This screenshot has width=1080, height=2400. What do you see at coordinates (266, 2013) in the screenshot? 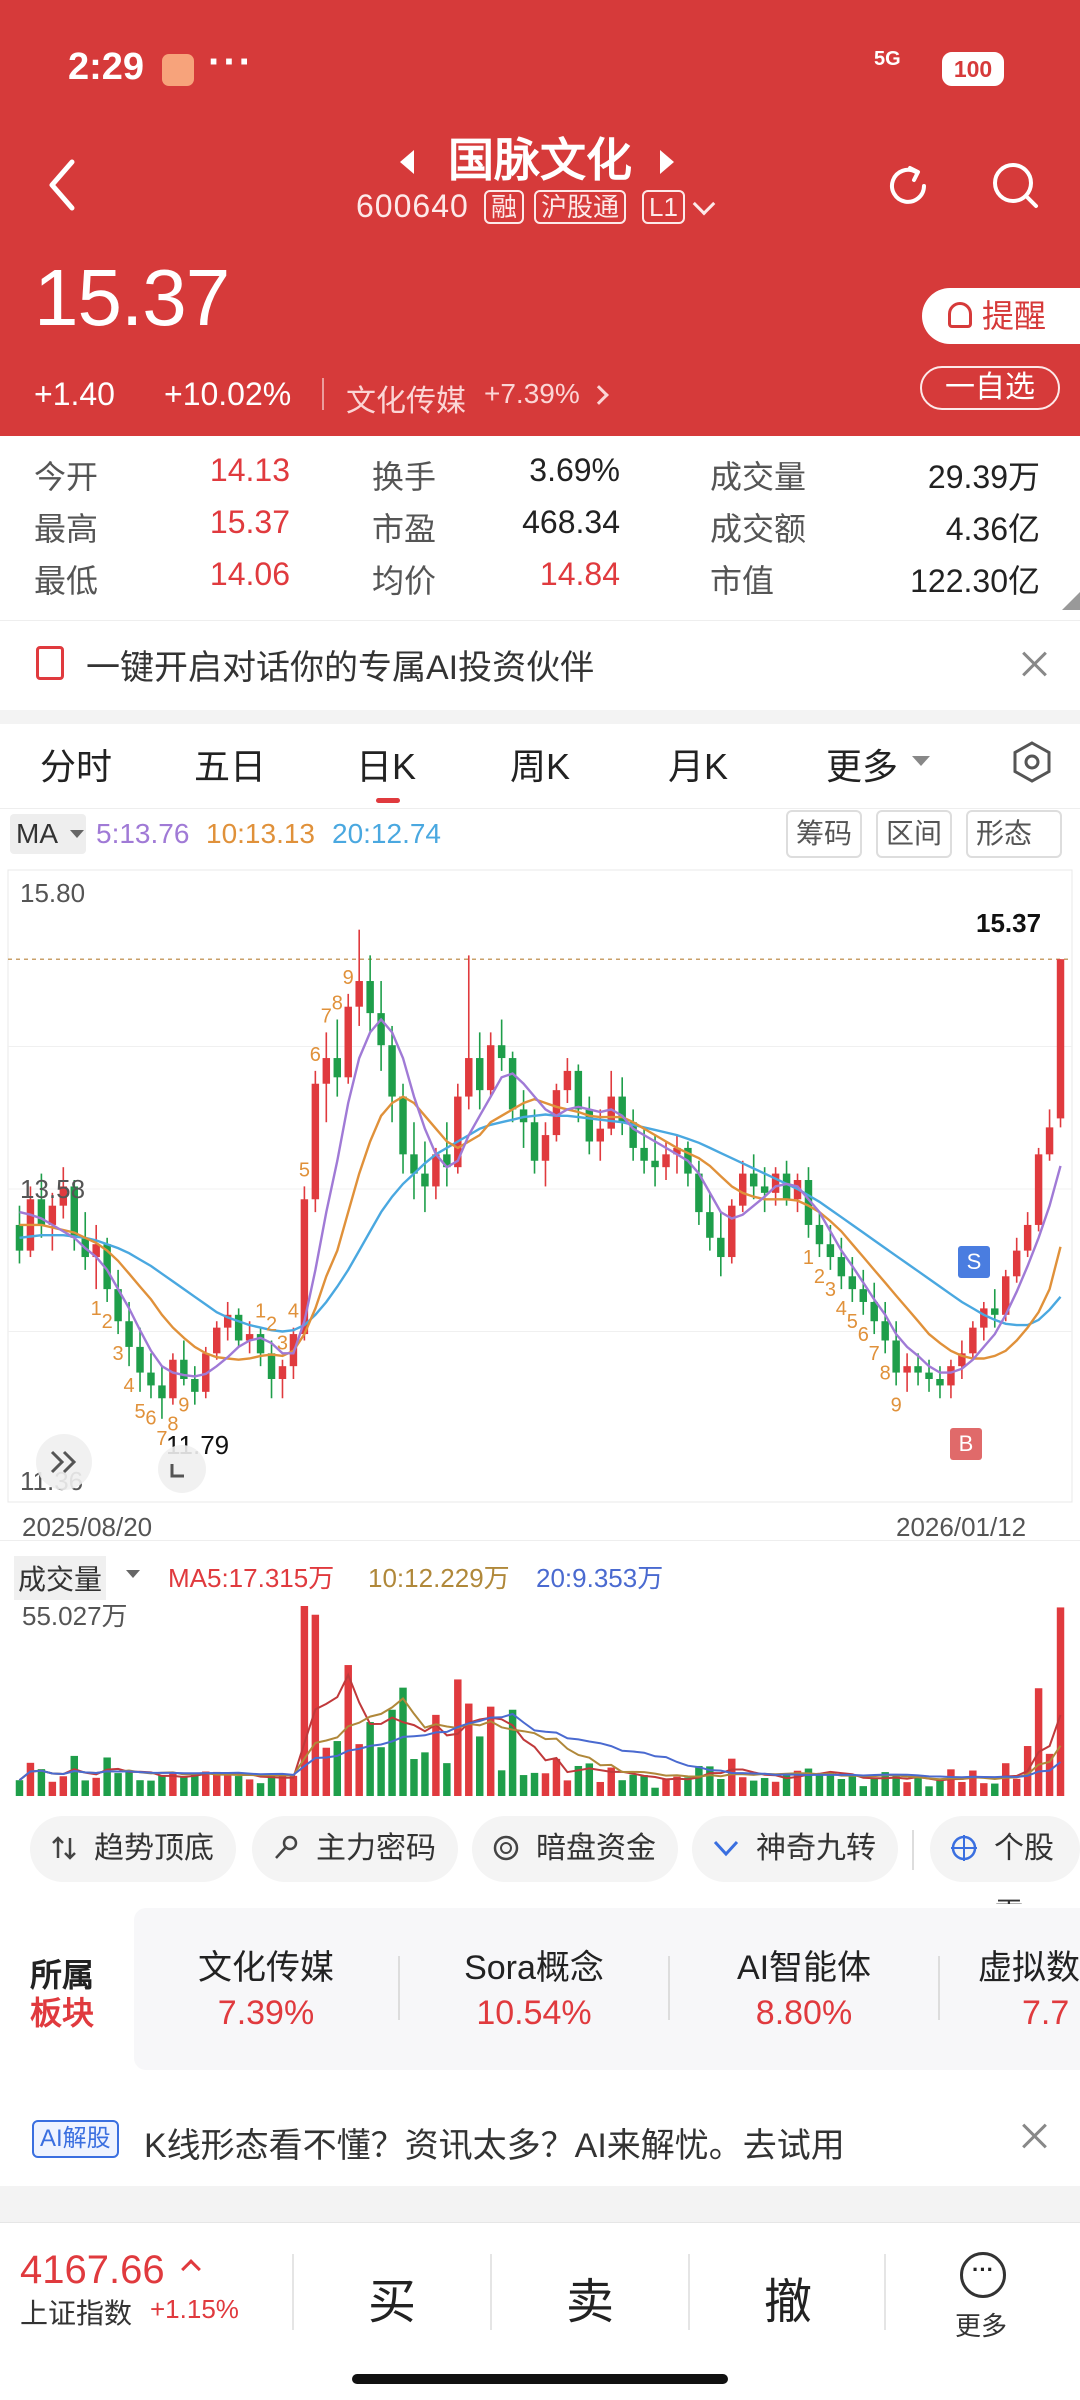
I see `sector-item-pct: 7.39%` at bounding box center [266, 2013].